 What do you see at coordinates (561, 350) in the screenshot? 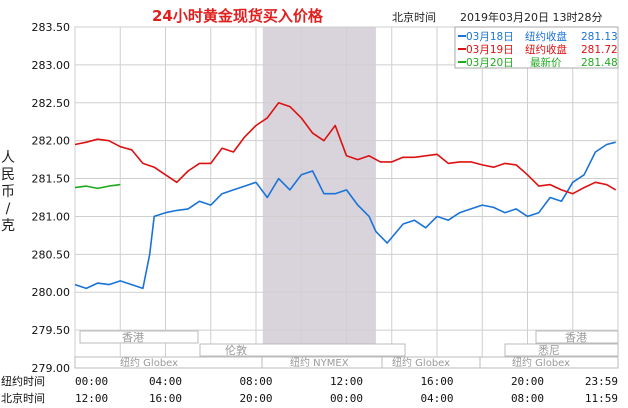
I see `market-box-sydney` at bounding box center [561, 350].